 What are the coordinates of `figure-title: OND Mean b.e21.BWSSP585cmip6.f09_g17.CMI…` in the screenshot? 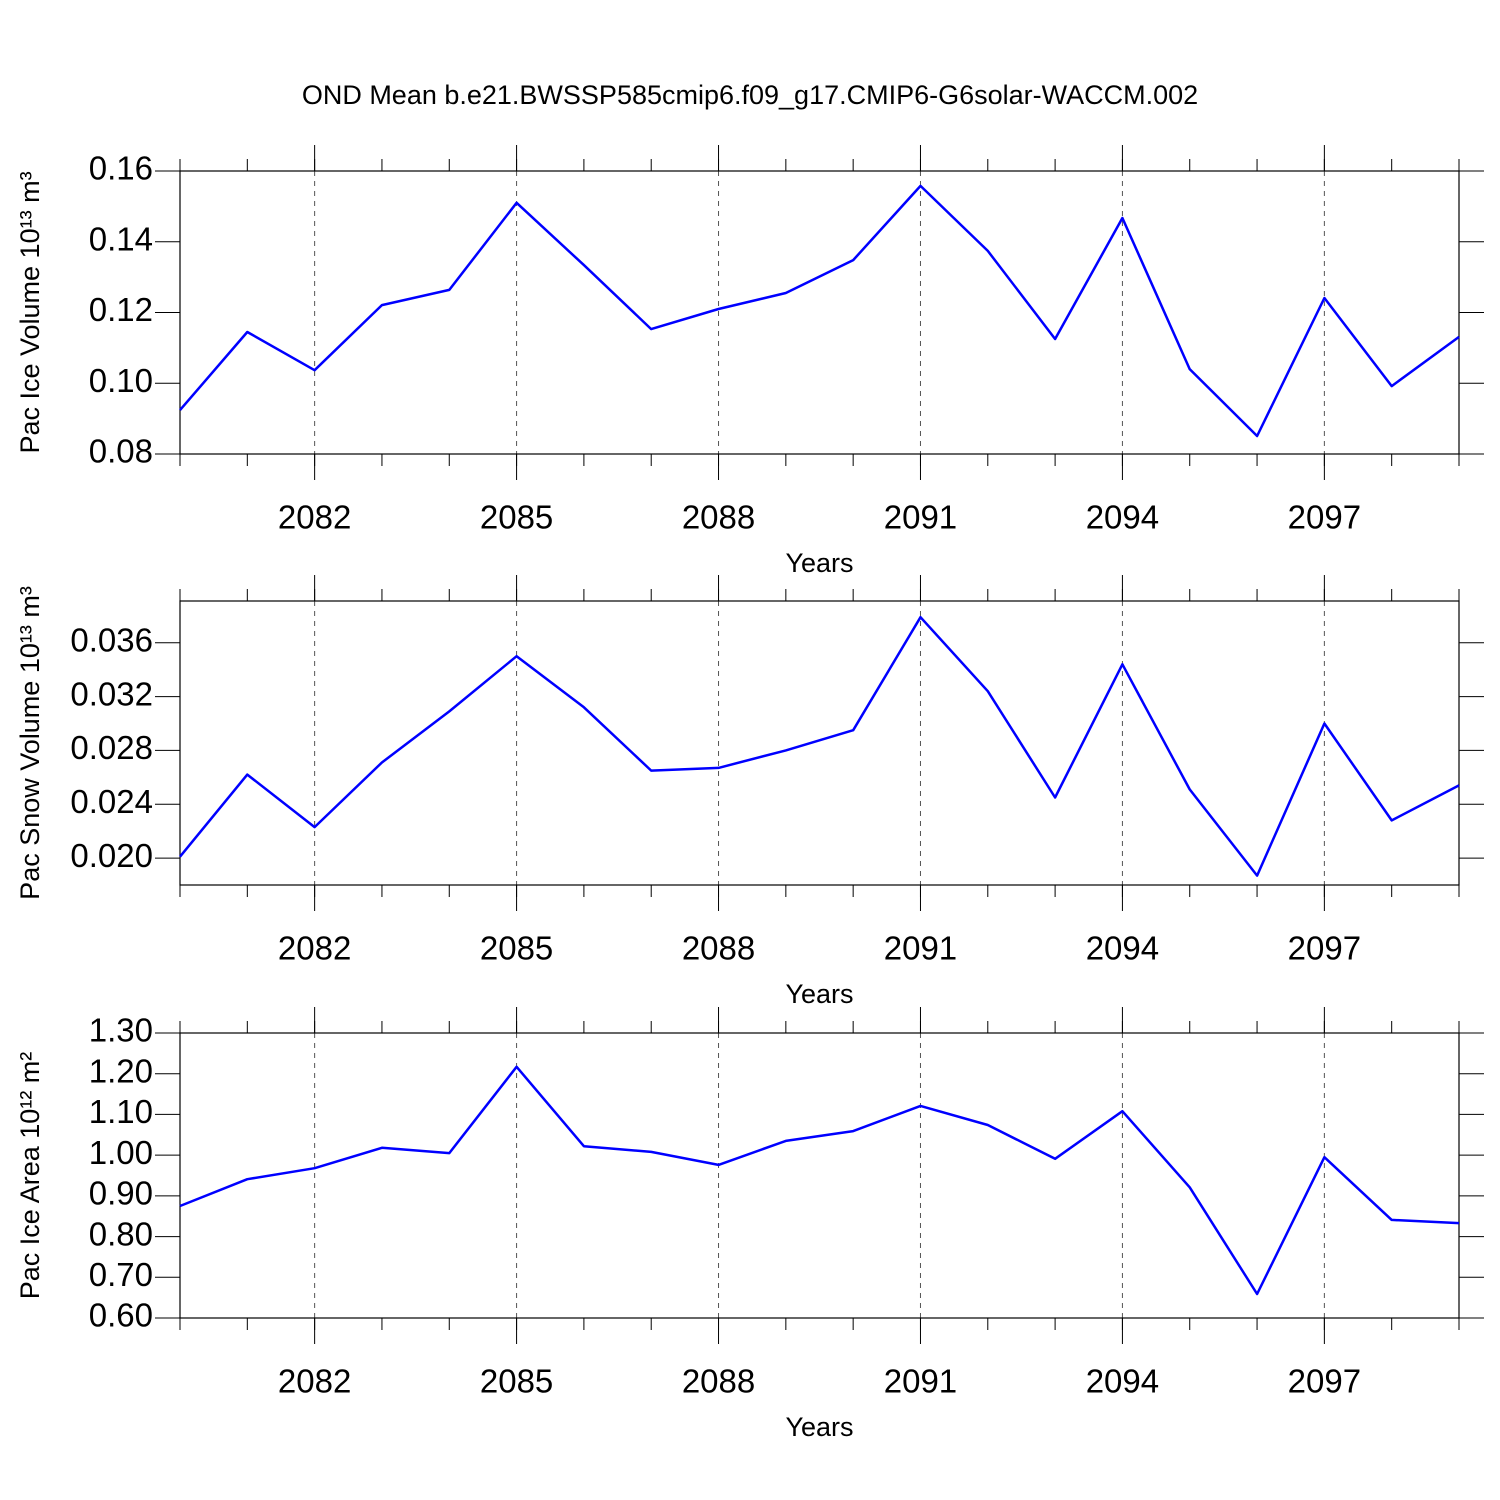 It's located at (750, 95).